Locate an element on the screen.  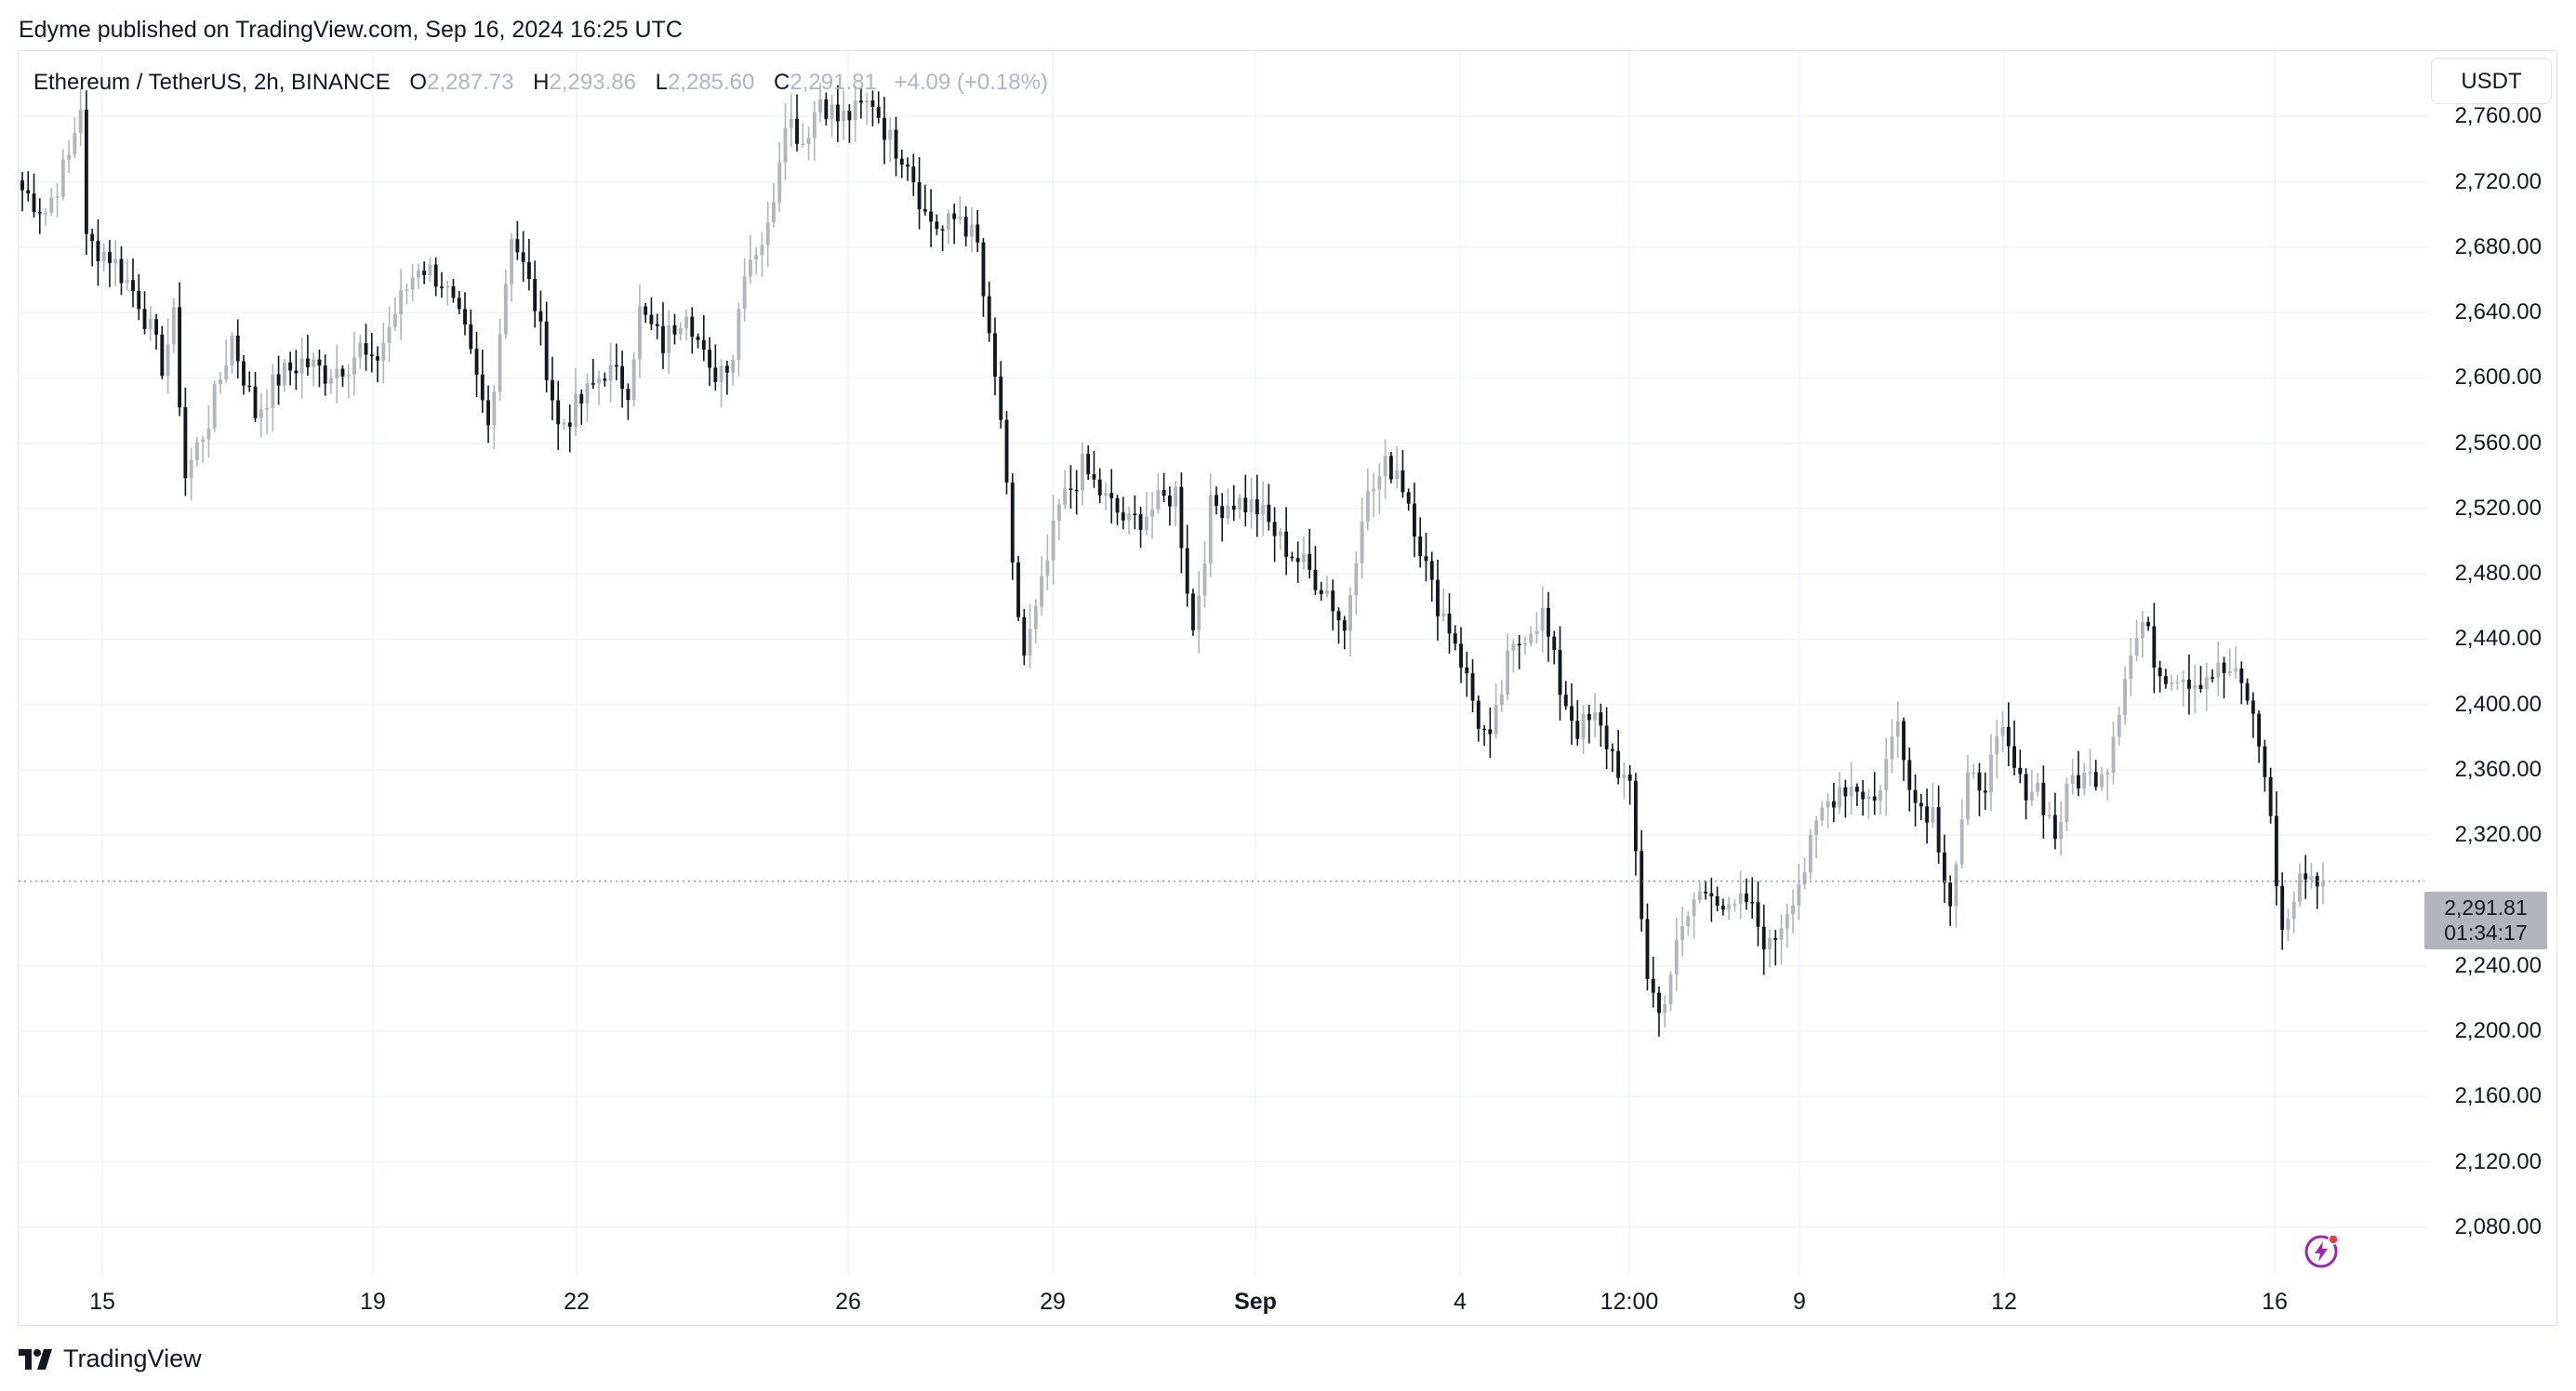
currency-unit-button: USDT is located at coordinates (2491, 81).